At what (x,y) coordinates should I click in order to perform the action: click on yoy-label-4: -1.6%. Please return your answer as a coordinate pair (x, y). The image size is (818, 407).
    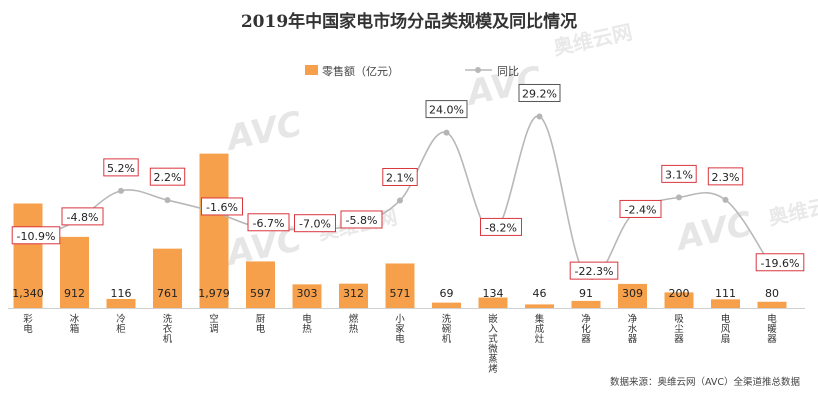
    Looking at the image, I should click on (222, 206).